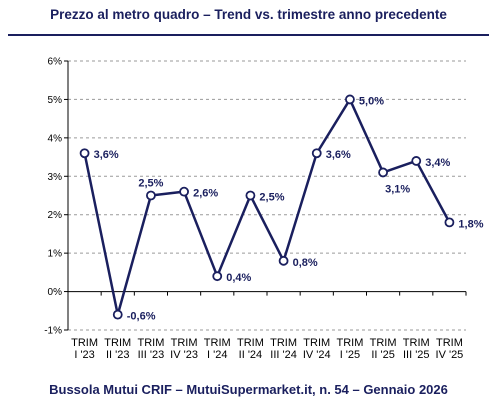  Describe the element at coordinates (416, 349) in the screenshot. I see `x-category-label: TRIM III '25` at that location.